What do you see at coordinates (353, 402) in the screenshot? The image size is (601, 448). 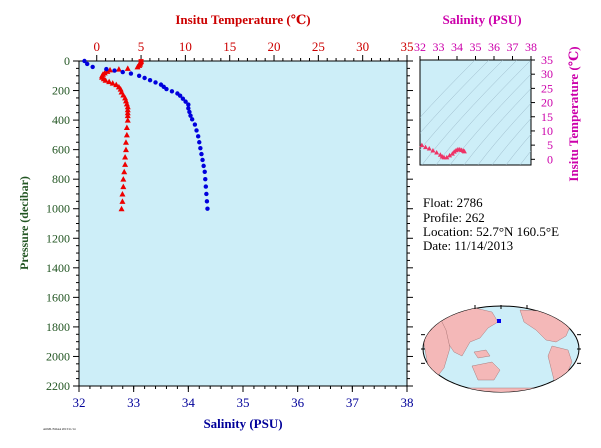 I see `salinity-tick-label: 37` at bounding box center [353, 402].